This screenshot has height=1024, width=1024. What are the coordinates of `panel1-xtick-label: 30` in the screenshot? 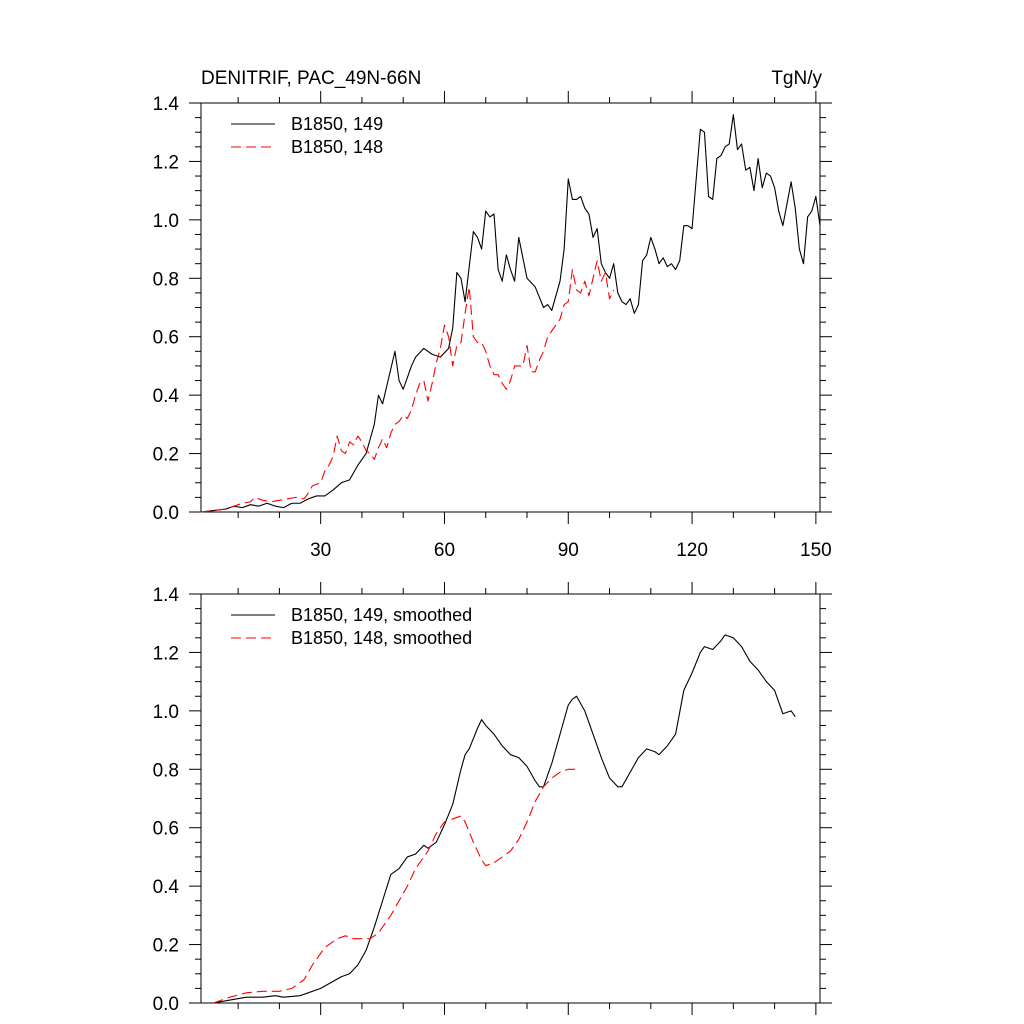 It's located at (320, 550).